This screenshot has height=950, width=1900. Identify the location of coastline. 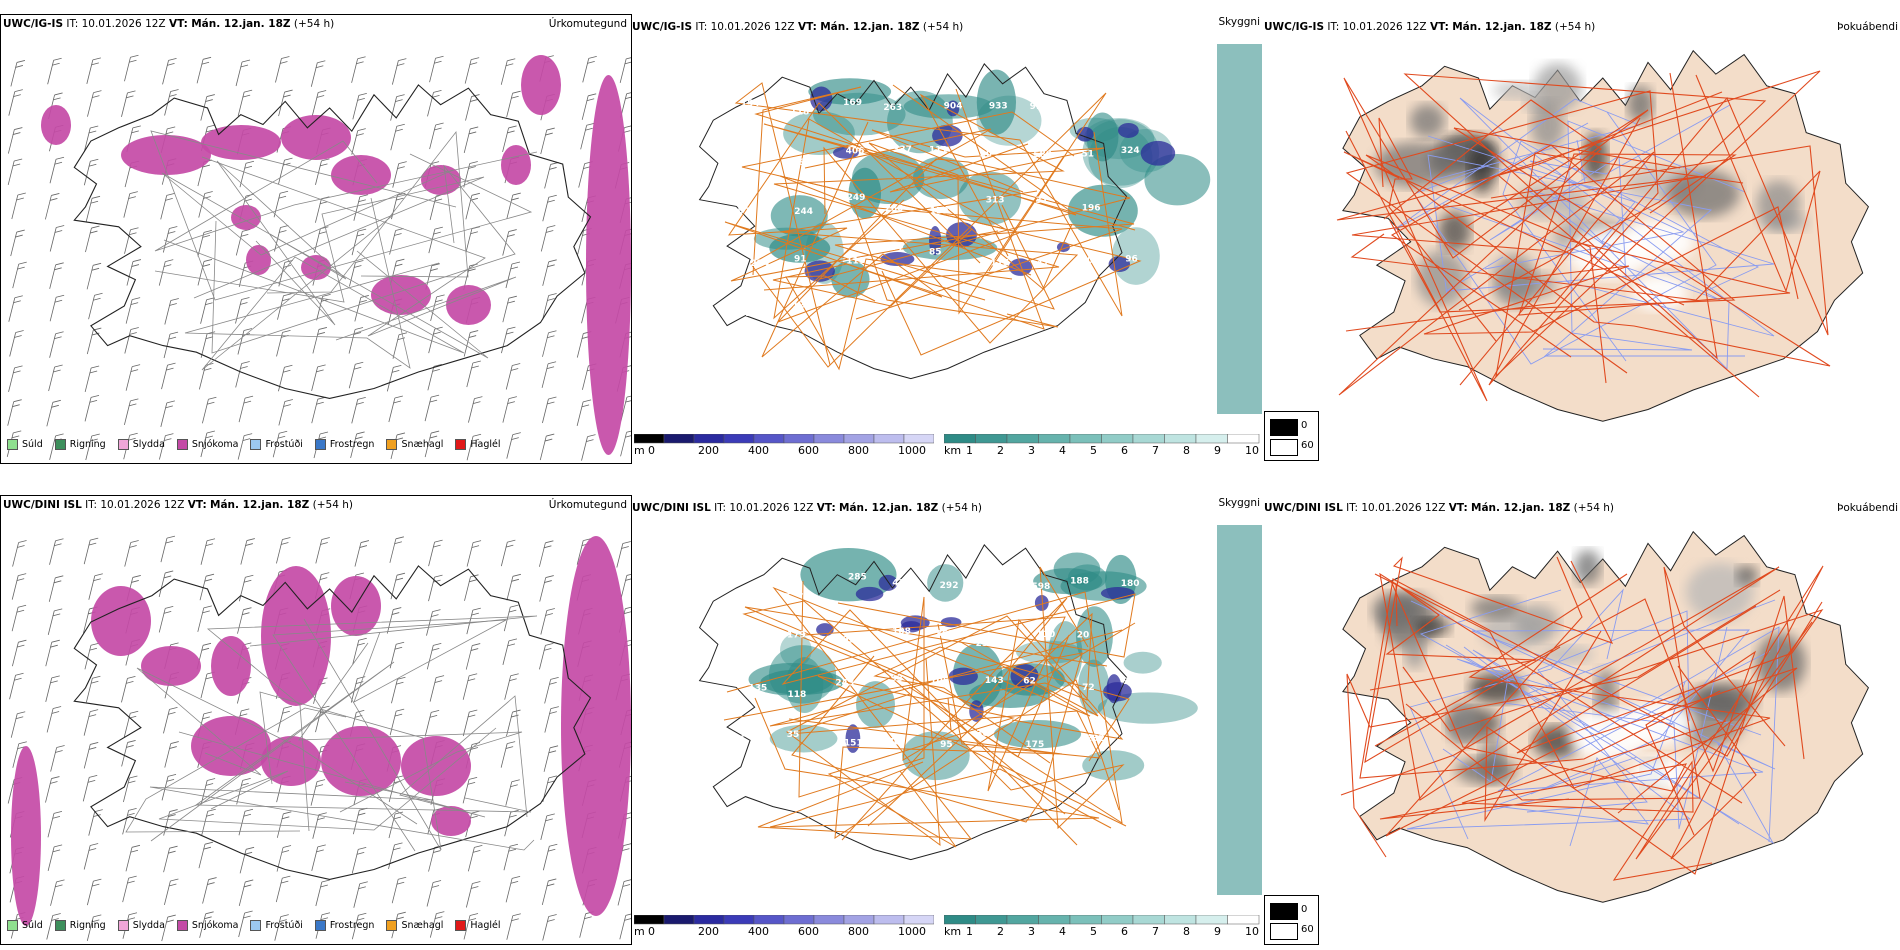
(332, 241).